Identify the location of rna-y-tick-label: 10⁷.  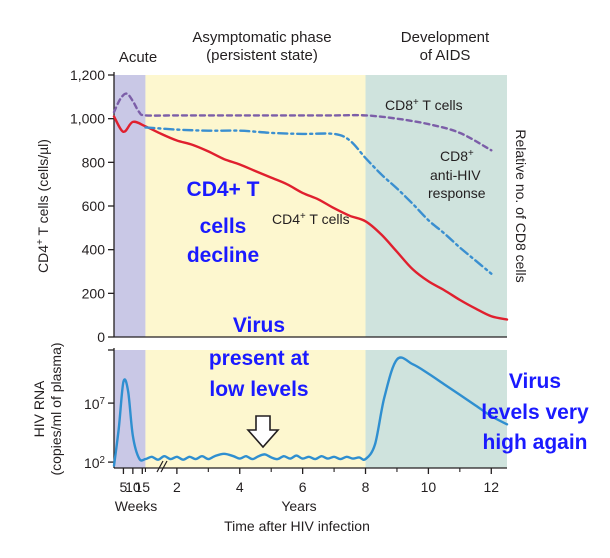
(94, 404).